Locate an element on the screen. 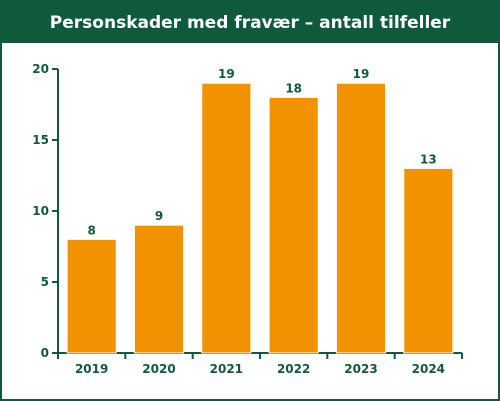 This screenshot has height=401, width=500. x-tick-label: 2020 is located at coordinates (158, 369).